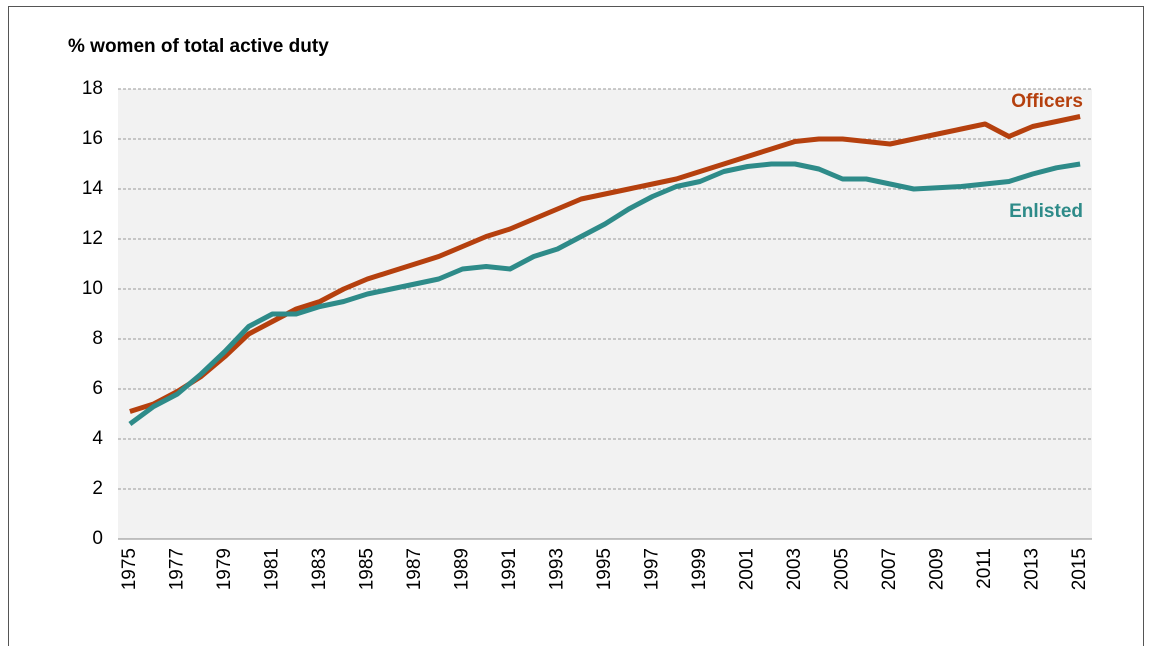  Describe the element at coordinates (557, 569) in the screenshot. I see `x-tick-label: 1993` at that location.